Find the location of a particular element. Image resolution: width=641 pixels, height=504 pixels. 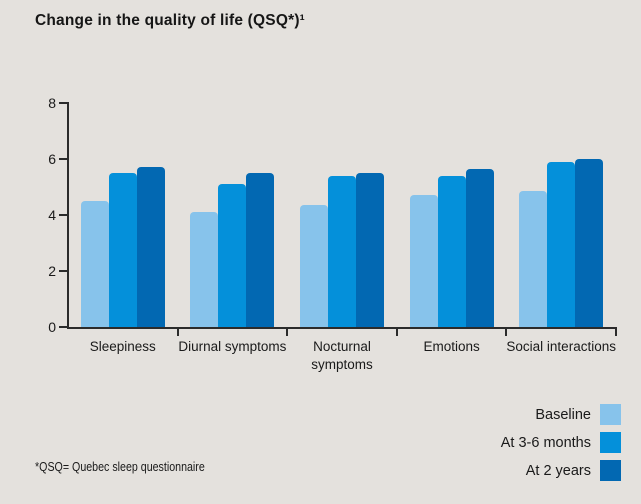

bar-nocturnal-symptoms-at-3-6-months is located at coordinates (342, 251).